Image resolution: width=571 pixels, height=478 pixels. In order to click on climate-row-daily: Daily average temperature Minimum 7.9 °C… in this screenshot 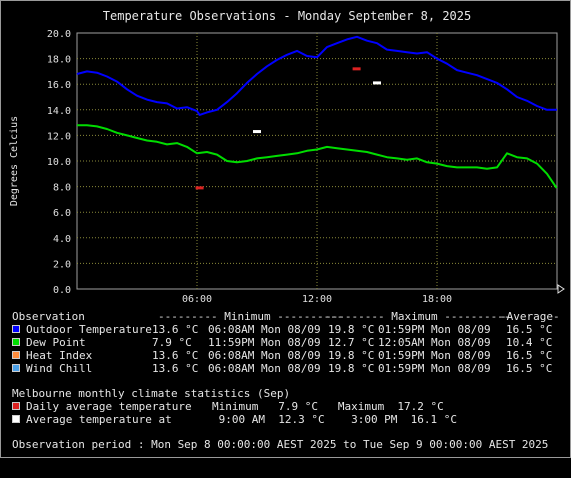, I will do `click(285, 406)`.